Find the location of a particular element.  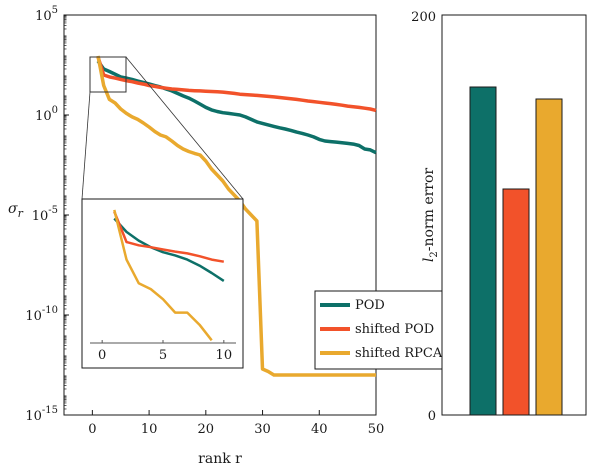

inset-x-tick-label: 10 is located at coordinates (224, 355).